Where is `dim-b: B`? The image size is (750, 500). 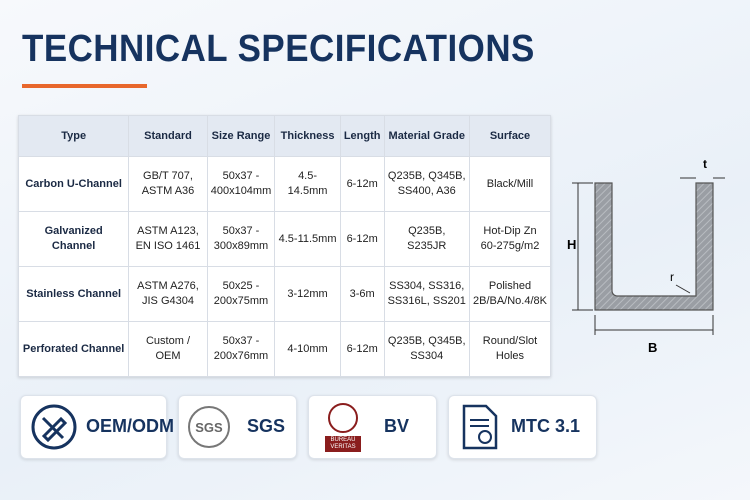 dim-b: B is located at coordinates (652, 347).